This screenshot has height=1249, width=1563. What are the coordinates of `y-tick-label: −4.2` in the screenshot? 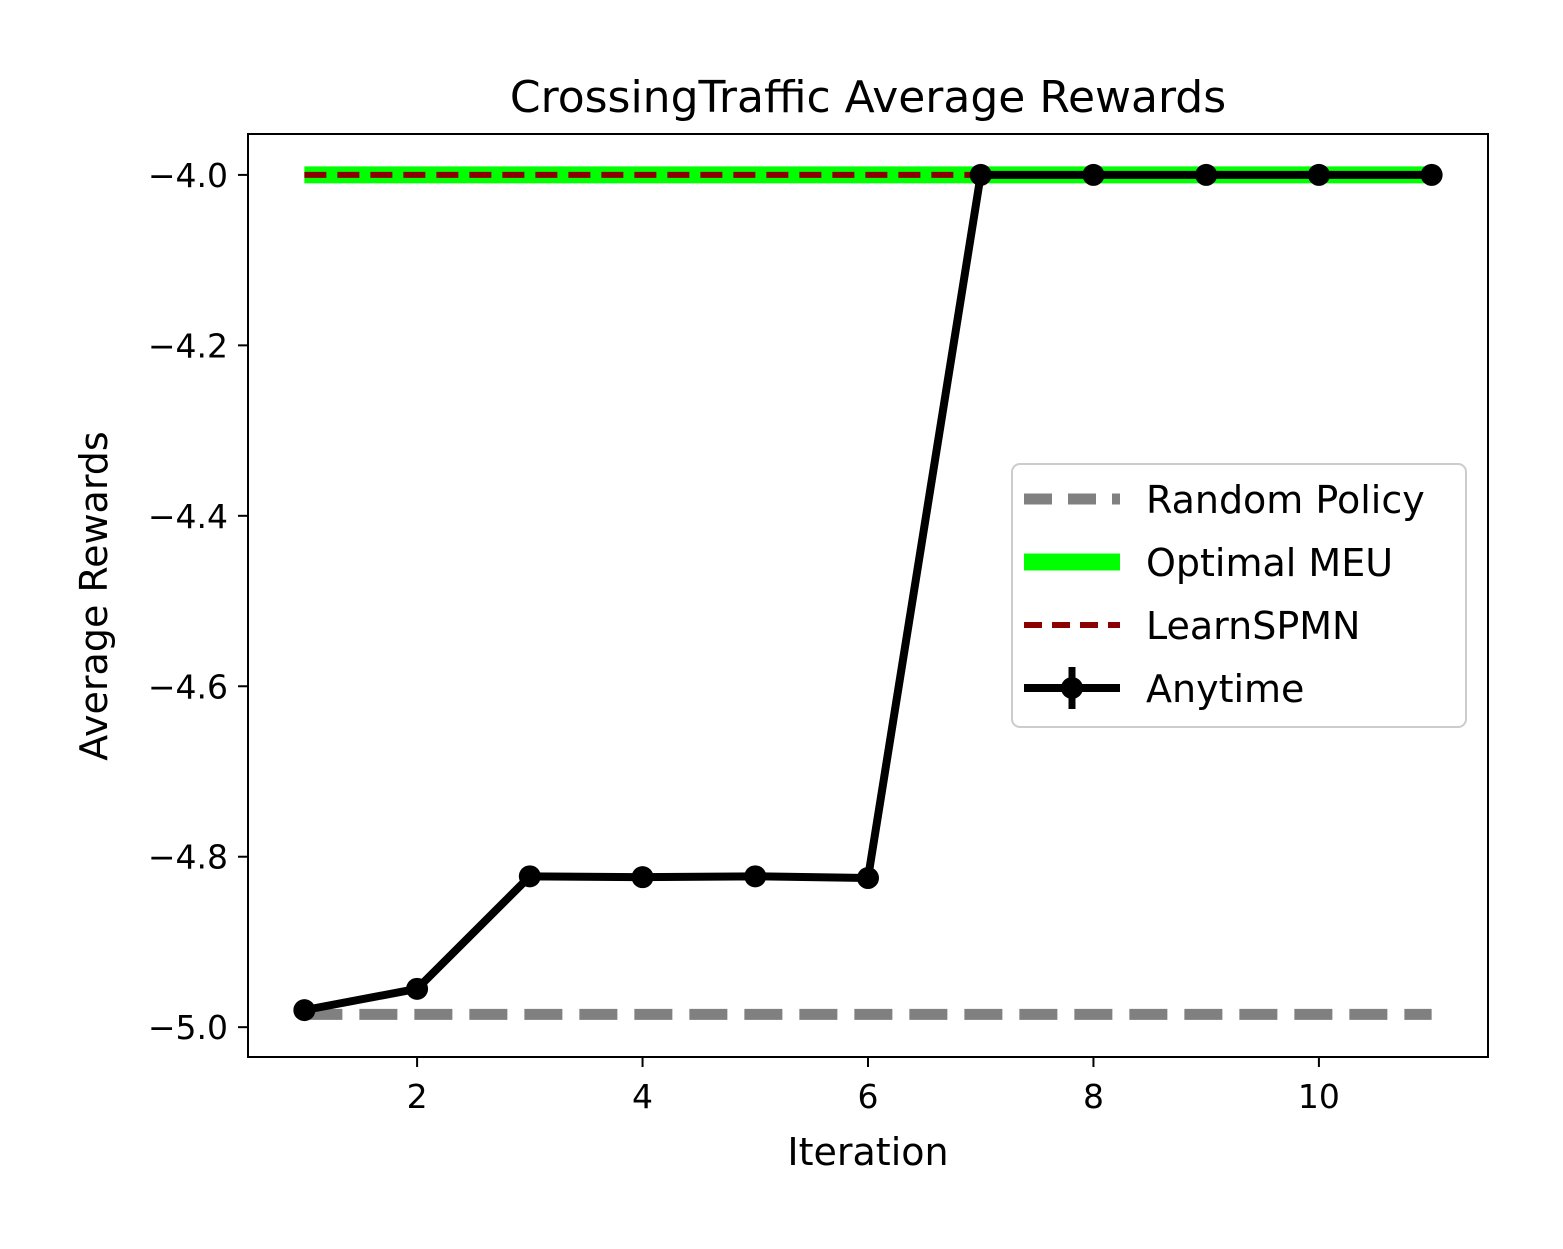 It's located at (188, 345).